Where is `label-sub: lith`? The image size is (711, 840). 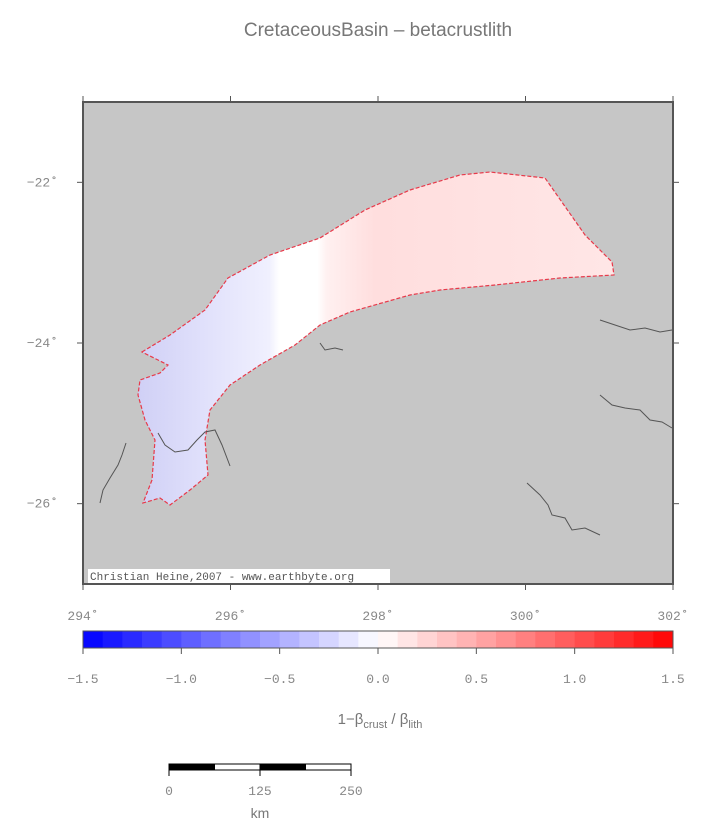 label-sub: lith is located at coordinates (415, 725).